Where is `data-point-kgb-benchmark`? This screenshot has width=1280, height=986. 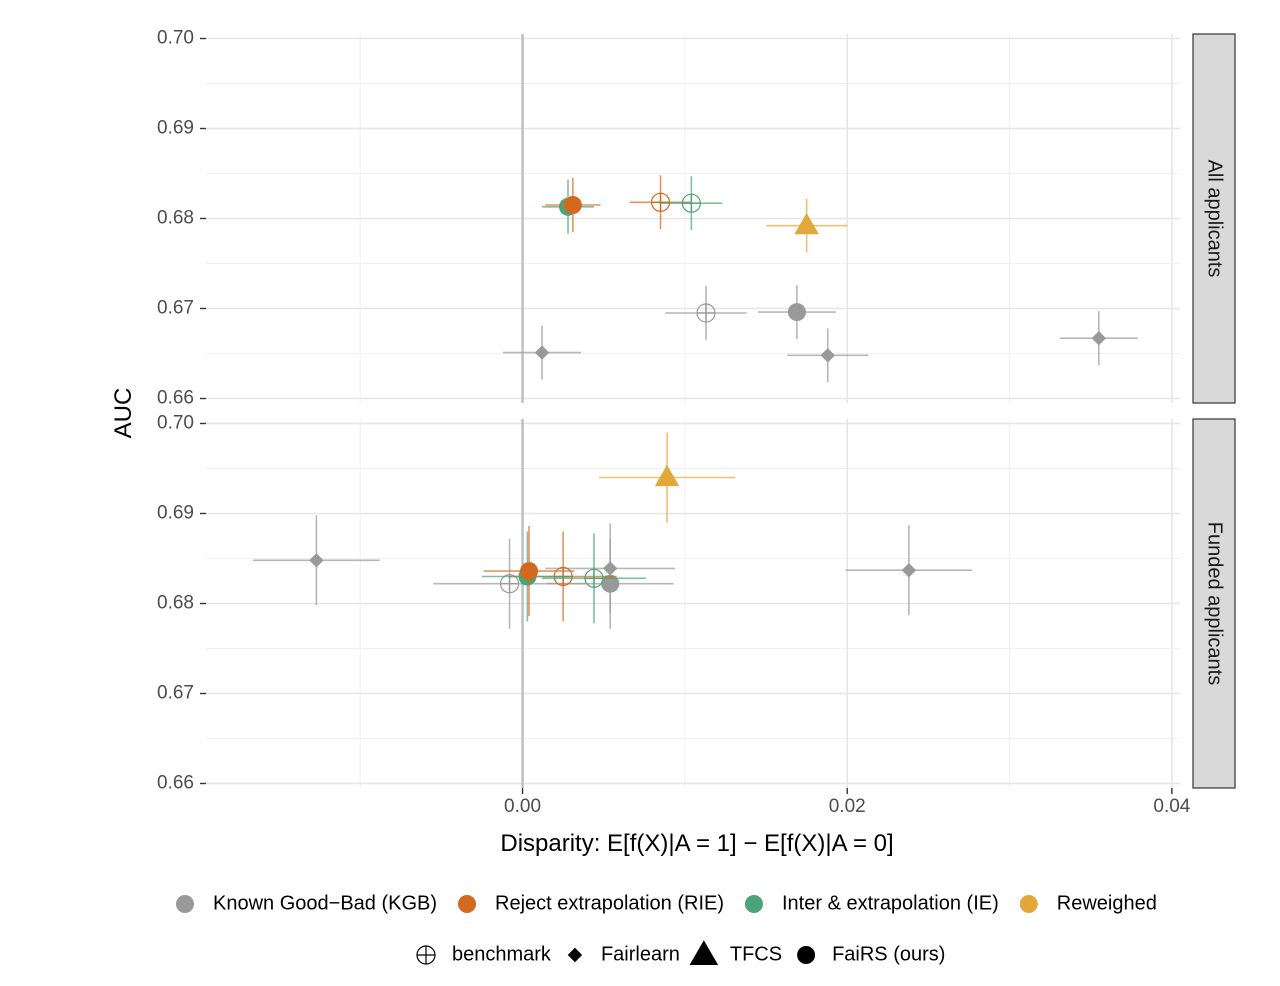
data-point-kgb-benchmark is located at coordinates (706, 313).